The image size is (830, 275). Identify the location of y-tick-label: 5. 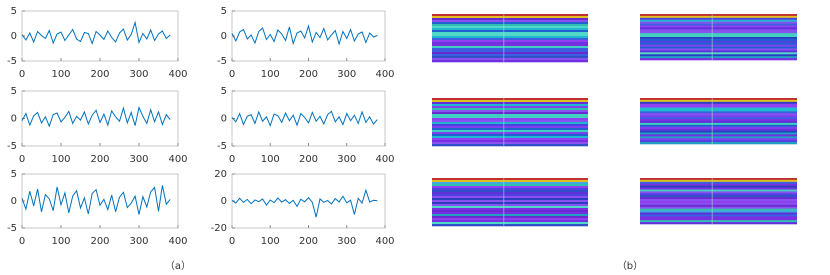
(224, 91).